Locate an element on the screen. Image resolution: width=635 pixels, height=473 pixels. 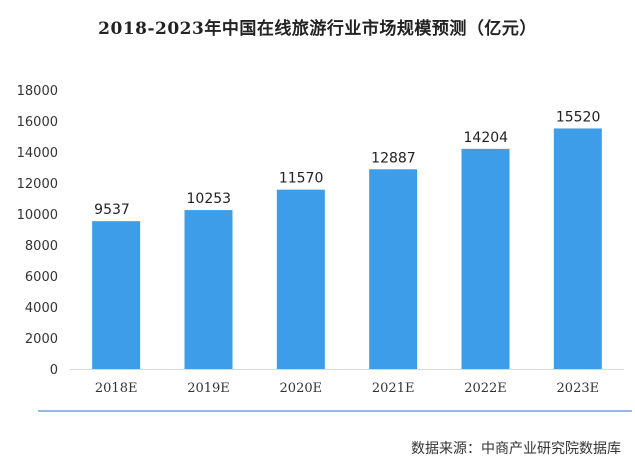
source-note: 数据来源：中商产业研究院数据库 is located at coordinates (516, 449).